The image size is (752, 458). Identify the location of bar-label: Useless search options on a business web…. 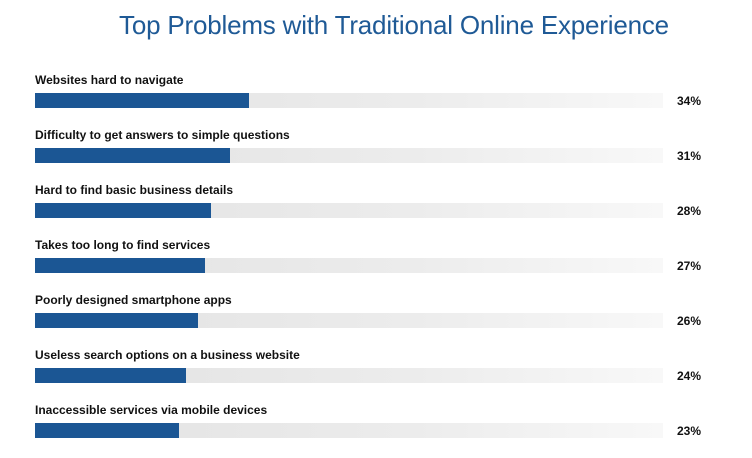
(167, 355).